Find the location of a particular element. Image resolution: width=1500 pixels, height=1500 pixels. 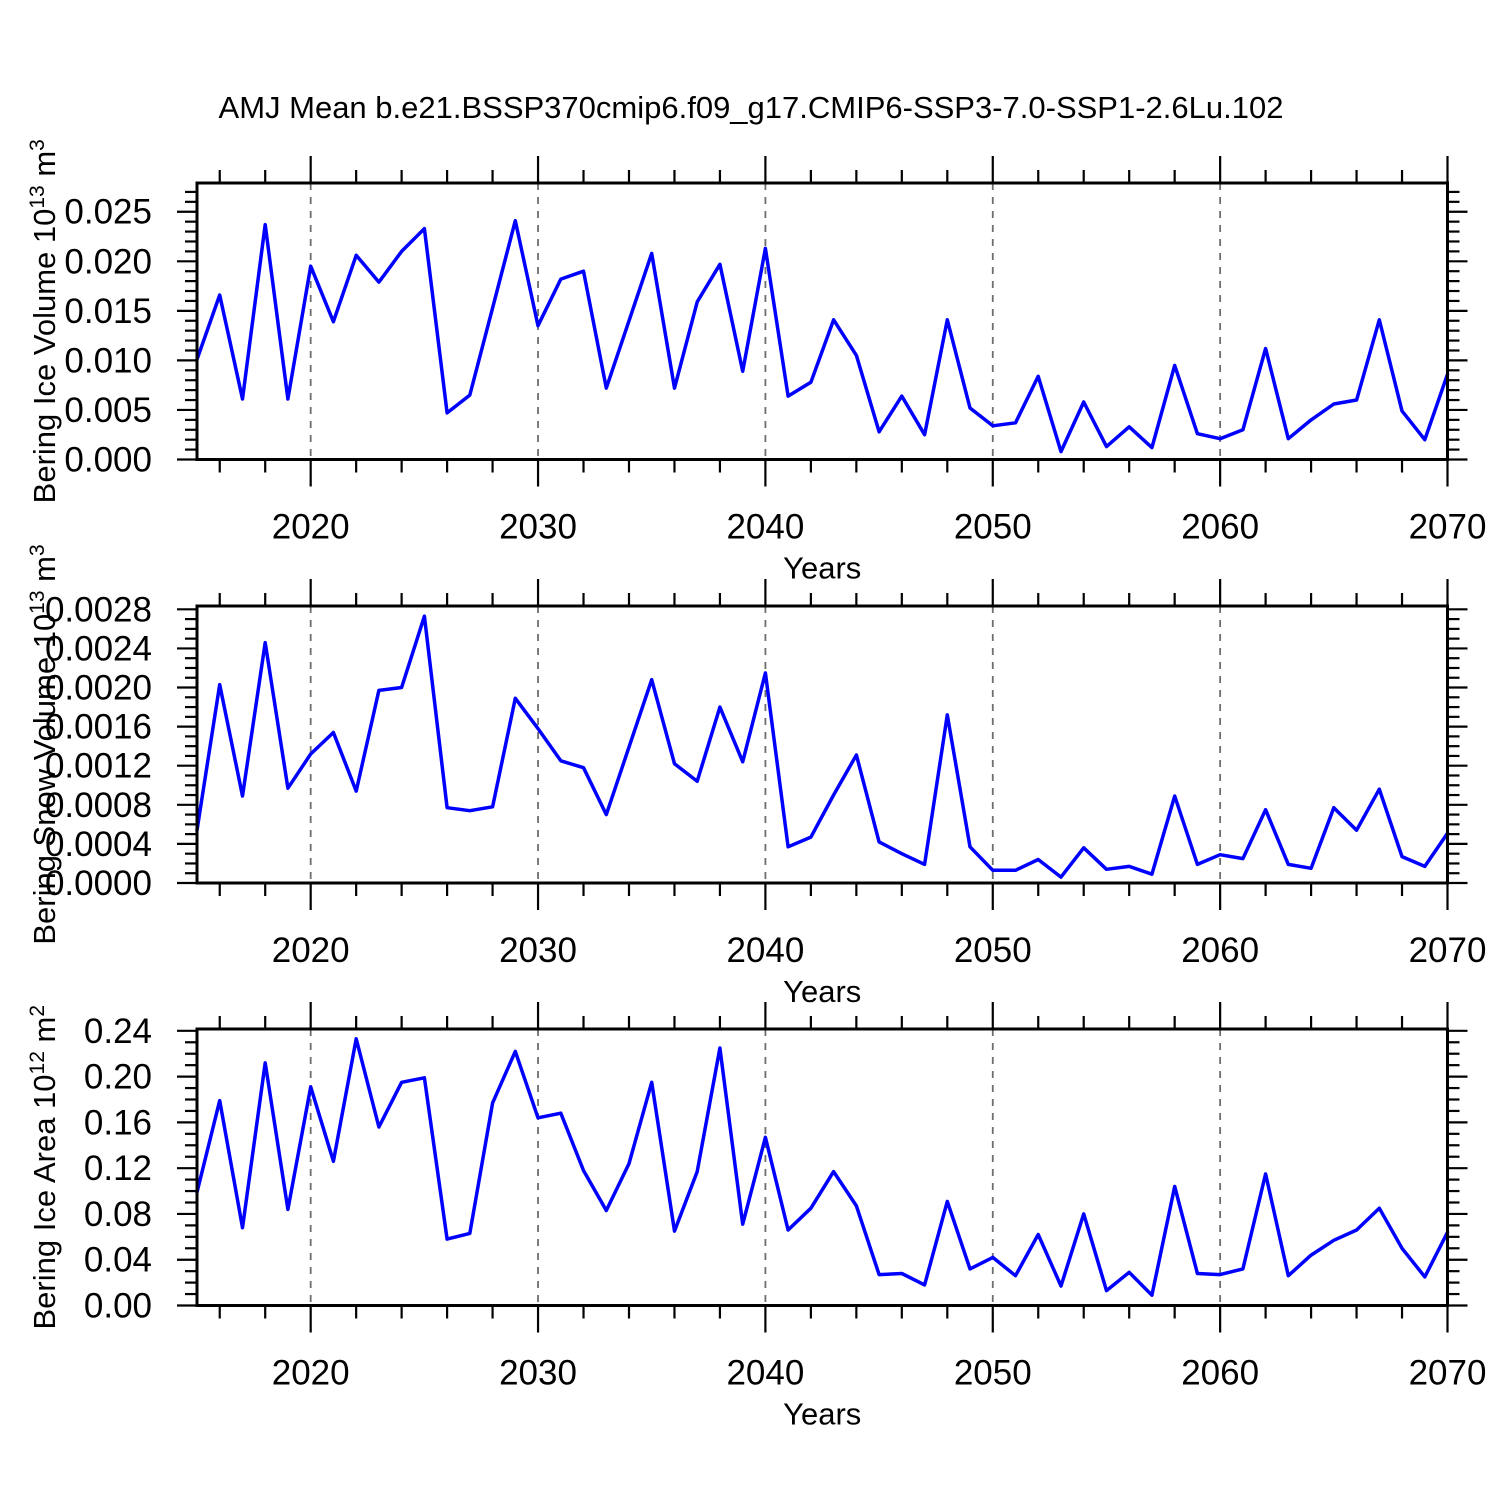

series-line-bering-ice-volume is located at coordinates (822, 336).